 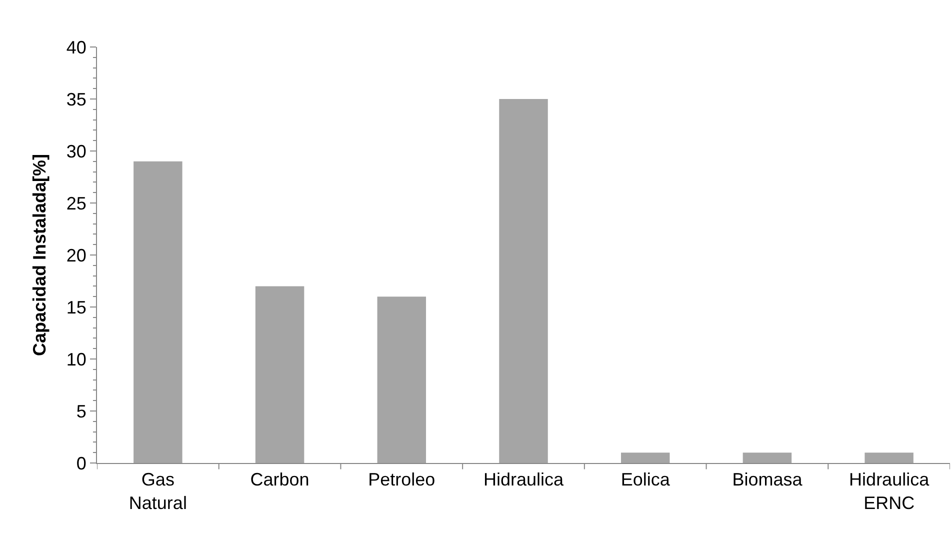 I want to click on y-tick-label: 35, so click(x=76, y=99).